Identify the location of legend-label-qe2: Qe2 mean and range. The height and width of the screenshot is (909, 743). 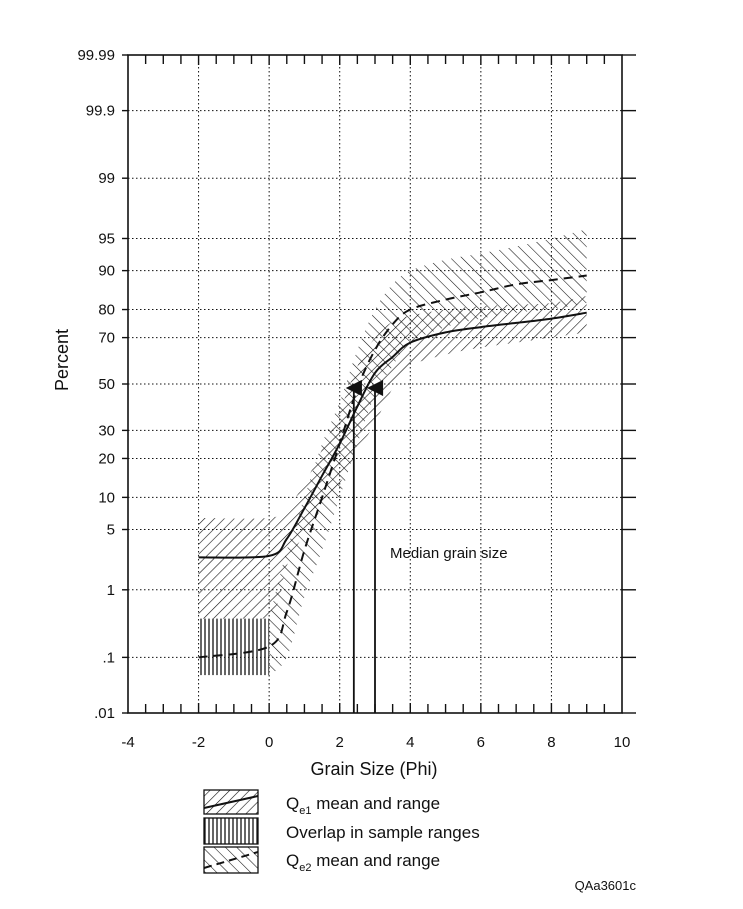
(363, 862).